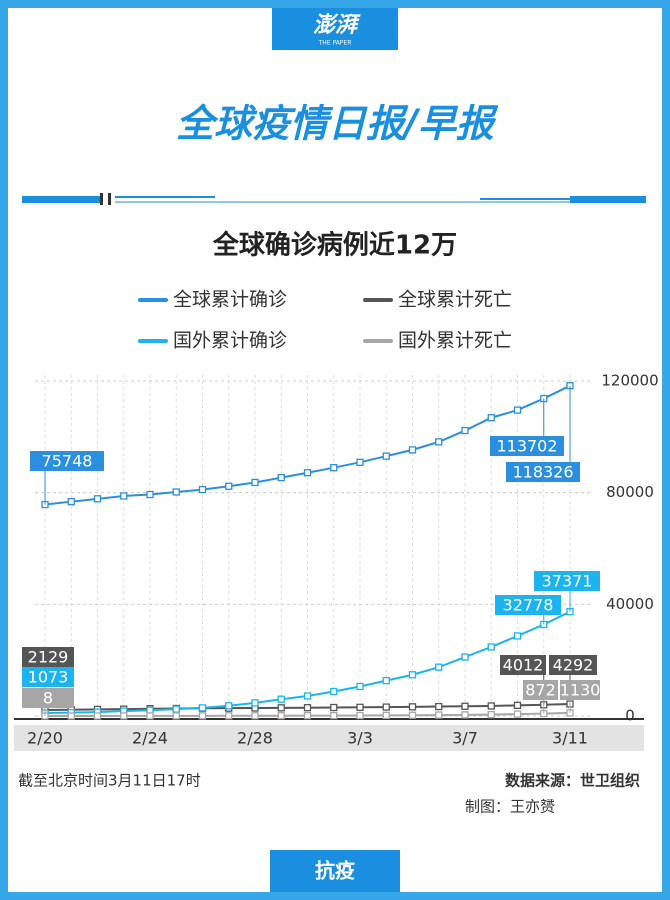 Image resolution: width=670 pixels, height=900 pixels. Describe the element at coordinates (465, 738) in the screenshot. I see `x-tick-label: 3/7` at that location.